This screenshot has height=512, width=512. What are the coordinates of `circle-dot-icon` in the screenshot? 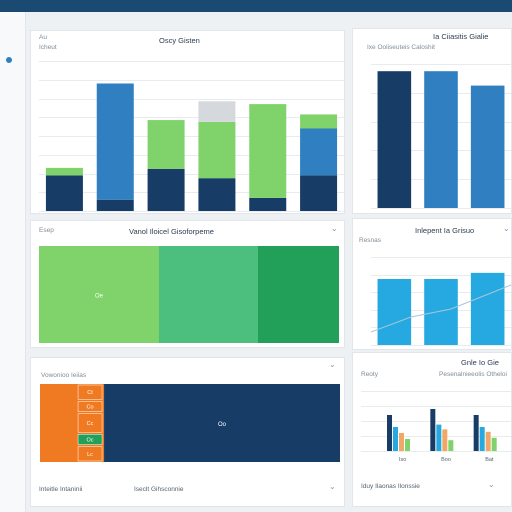 It's located at (9, 60).